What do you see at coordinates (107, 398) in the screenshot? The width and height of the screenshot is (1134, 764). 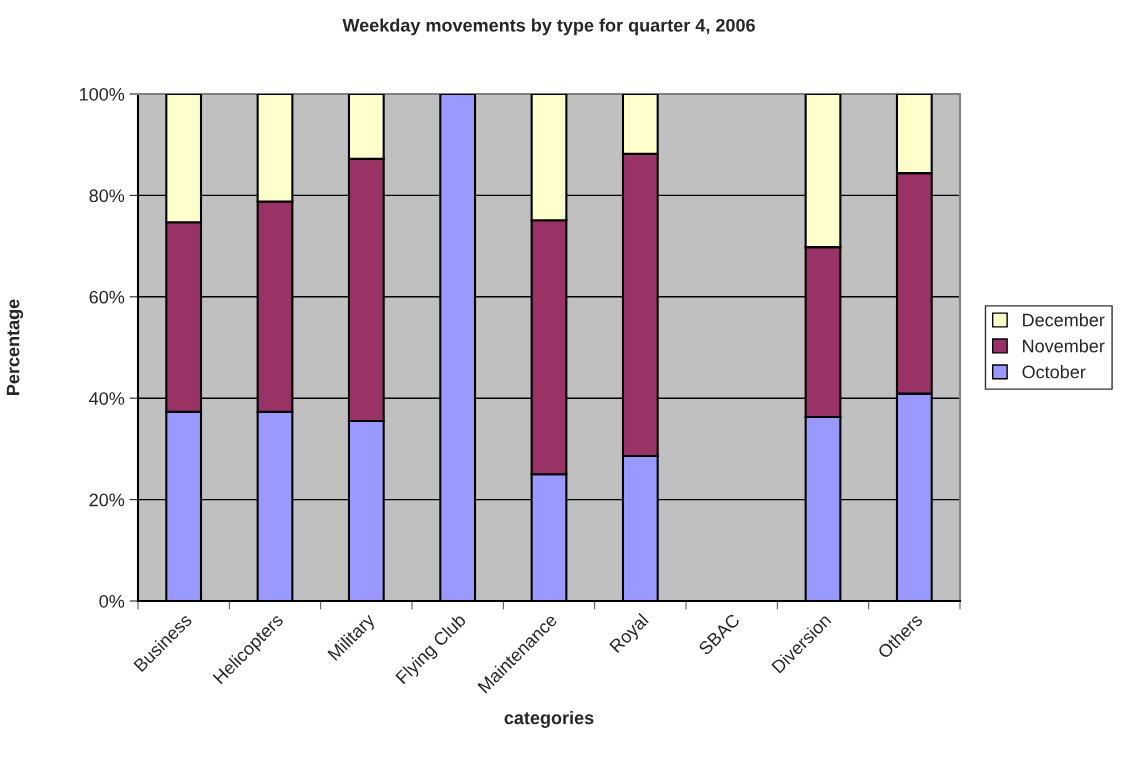 I see `y-tick-label: 40%` at bounding box center [107, 398].